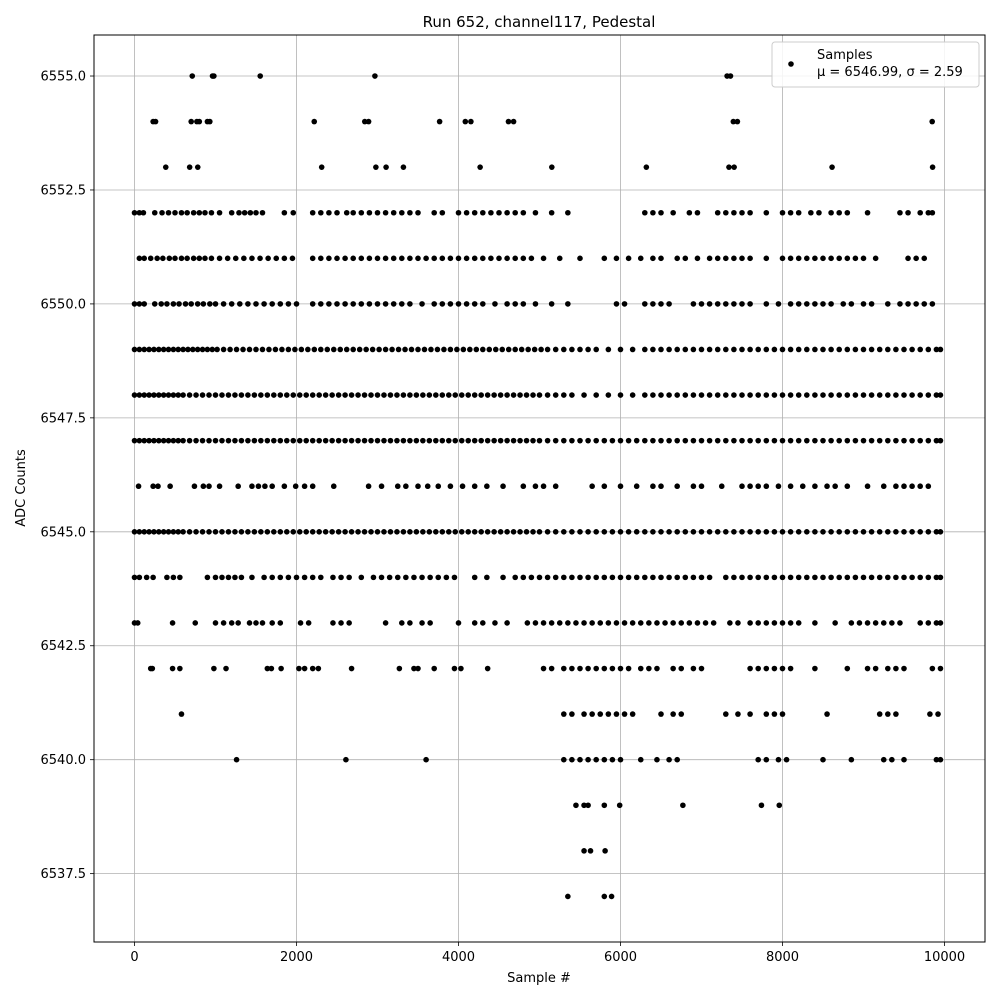  Describe the element at coordinates (875, 64) in the screenshot. I see `legend: Samples μ = 6546.99, σ = 2.59` at that location.